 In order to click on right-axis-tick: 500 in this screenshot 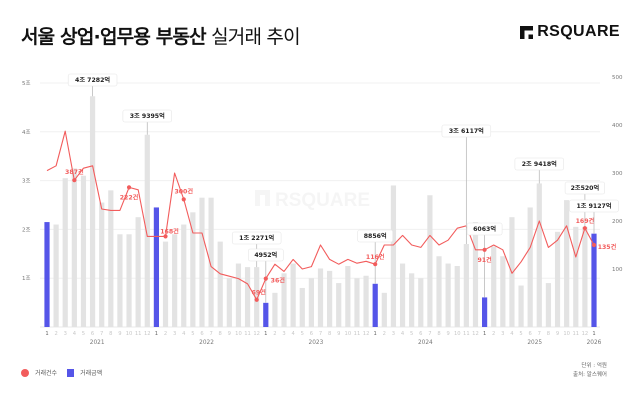, I will do `click(617, 78)`.